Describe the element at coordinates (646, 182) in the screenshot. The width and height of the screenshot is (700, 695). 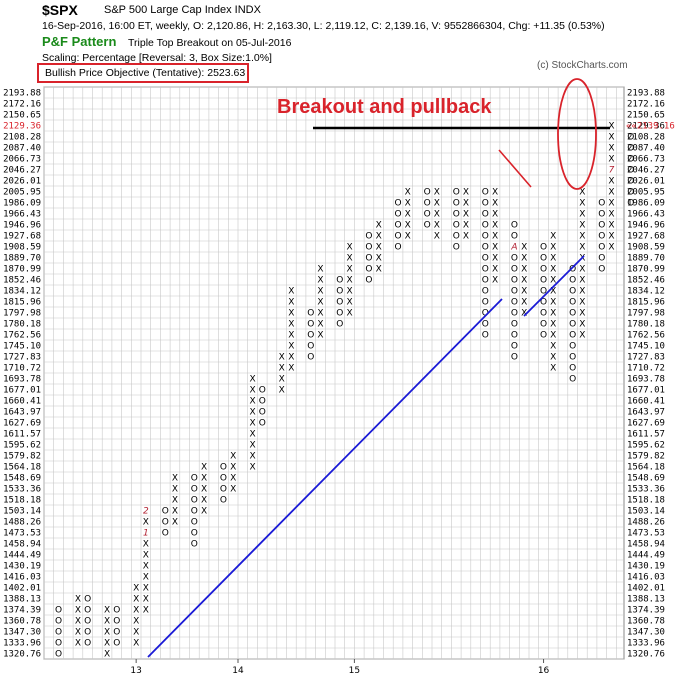
I see `price-label-right: 2026.01` at that location.